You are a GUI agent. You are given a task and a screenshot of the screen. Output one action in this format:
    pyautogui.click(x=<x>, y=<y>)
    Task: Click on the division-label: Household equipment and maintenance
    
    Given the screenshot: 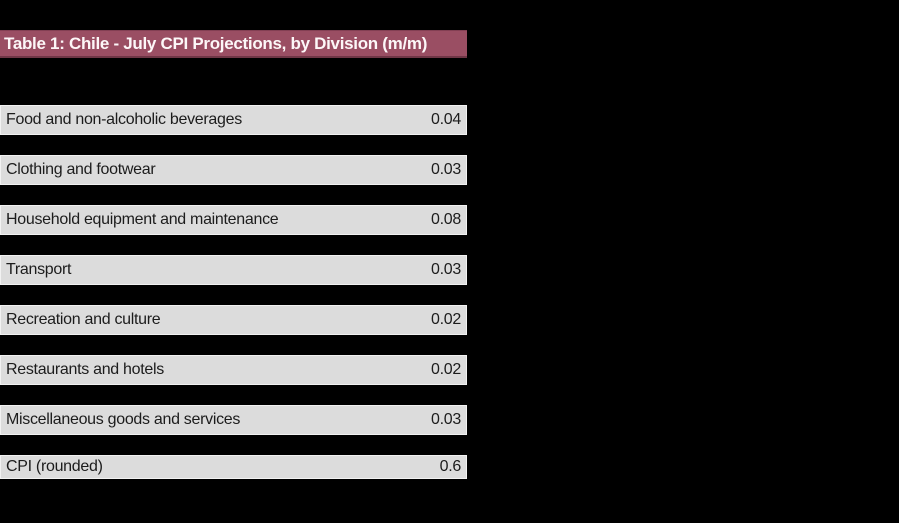 What is the action you would take?
    pyautogui.click(x=142, y=219)
    